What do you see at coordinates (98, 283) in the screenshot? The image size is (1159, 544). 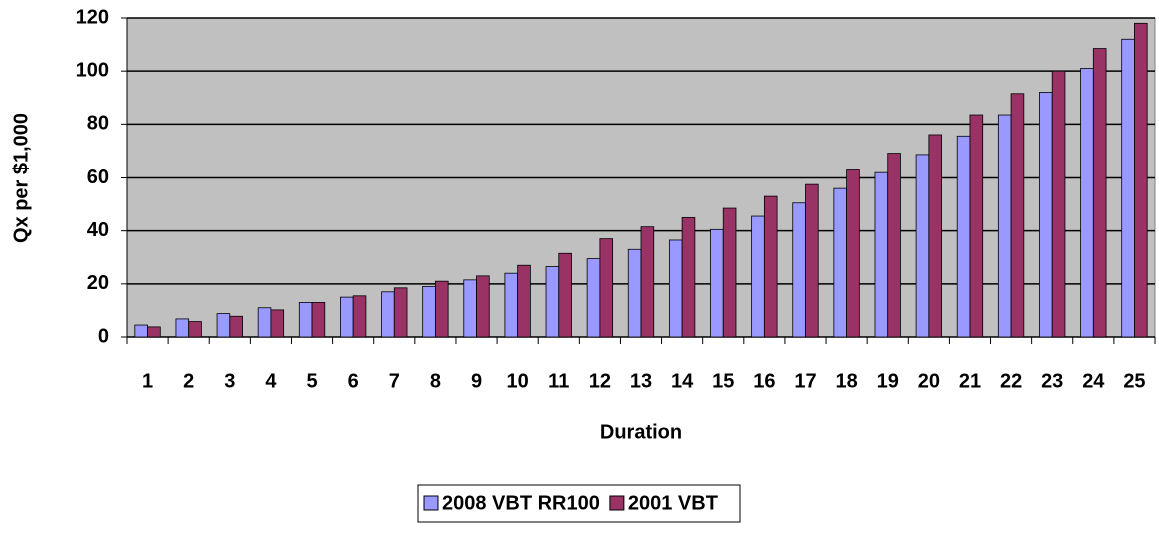 I see `y-tick-label: 20` at bounding box center [98, 283].